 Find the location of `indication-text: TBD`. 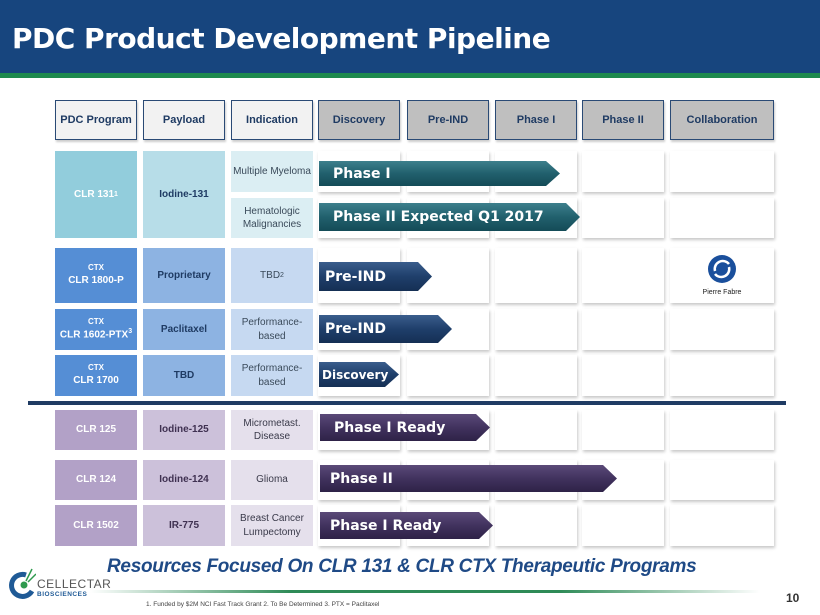

indication-text: TBD is located at coordinates (270, 275).